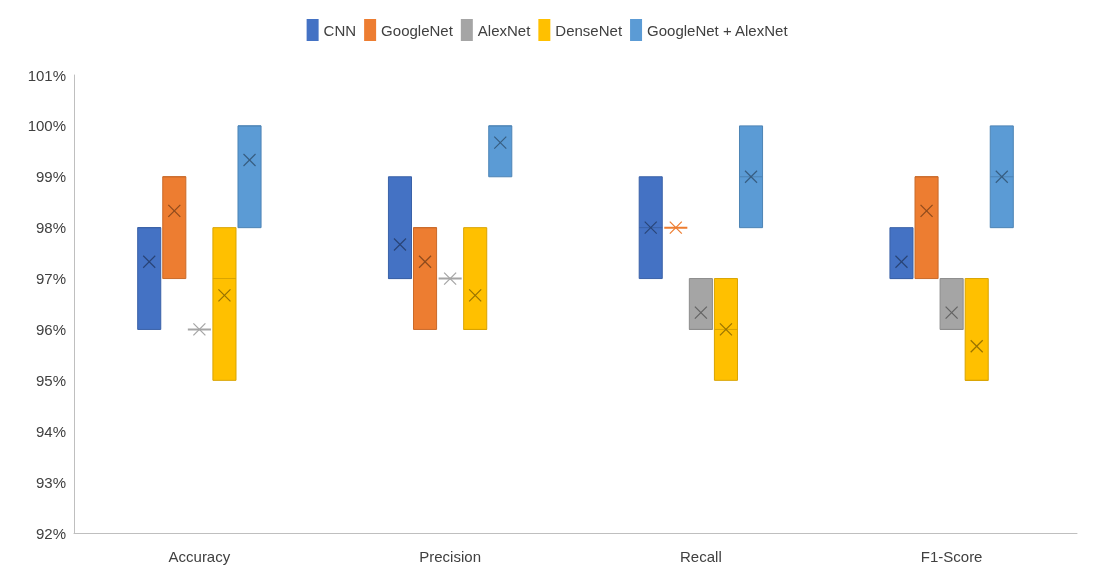 This screenshot has height=575, width=1095. What do you see at coordinates (450, 556) in the screenshot?
I see `x-tick-label: Precision` at bounding box center [450, 556].